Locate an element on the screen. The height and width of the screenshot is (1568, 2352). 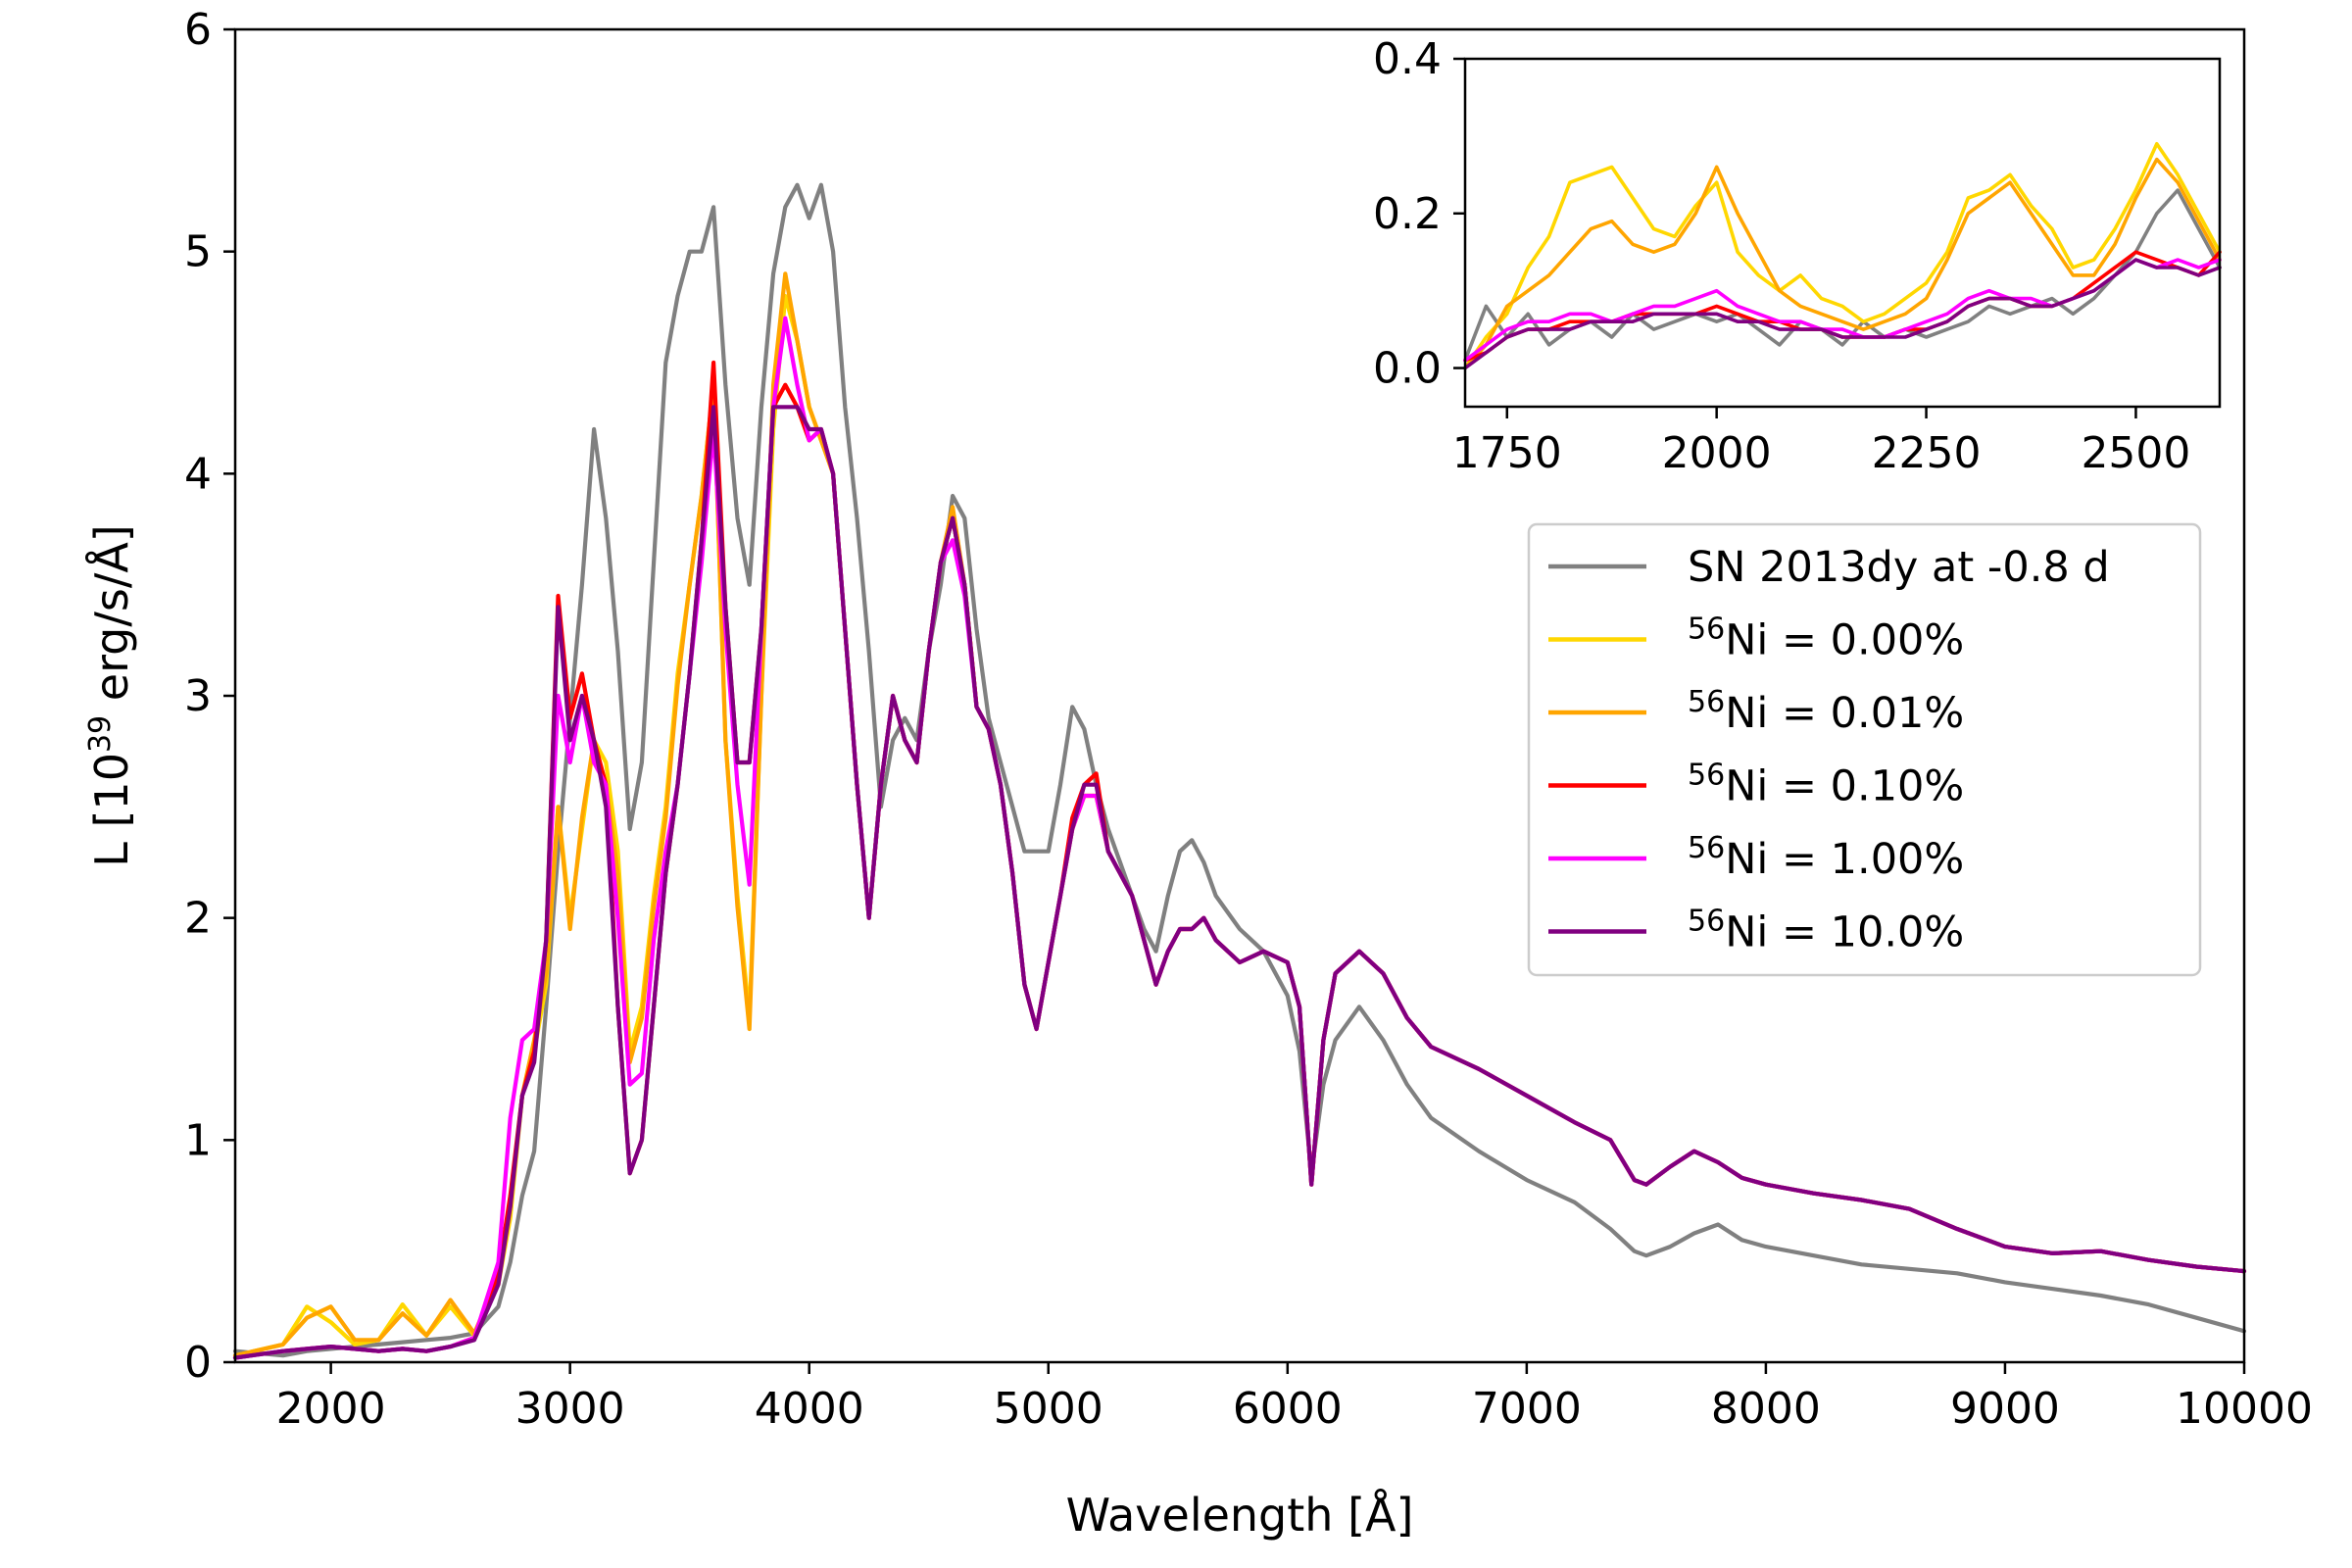
legend-label-3: 56Ni = 0.10% is located at coordinates (1826, 785).